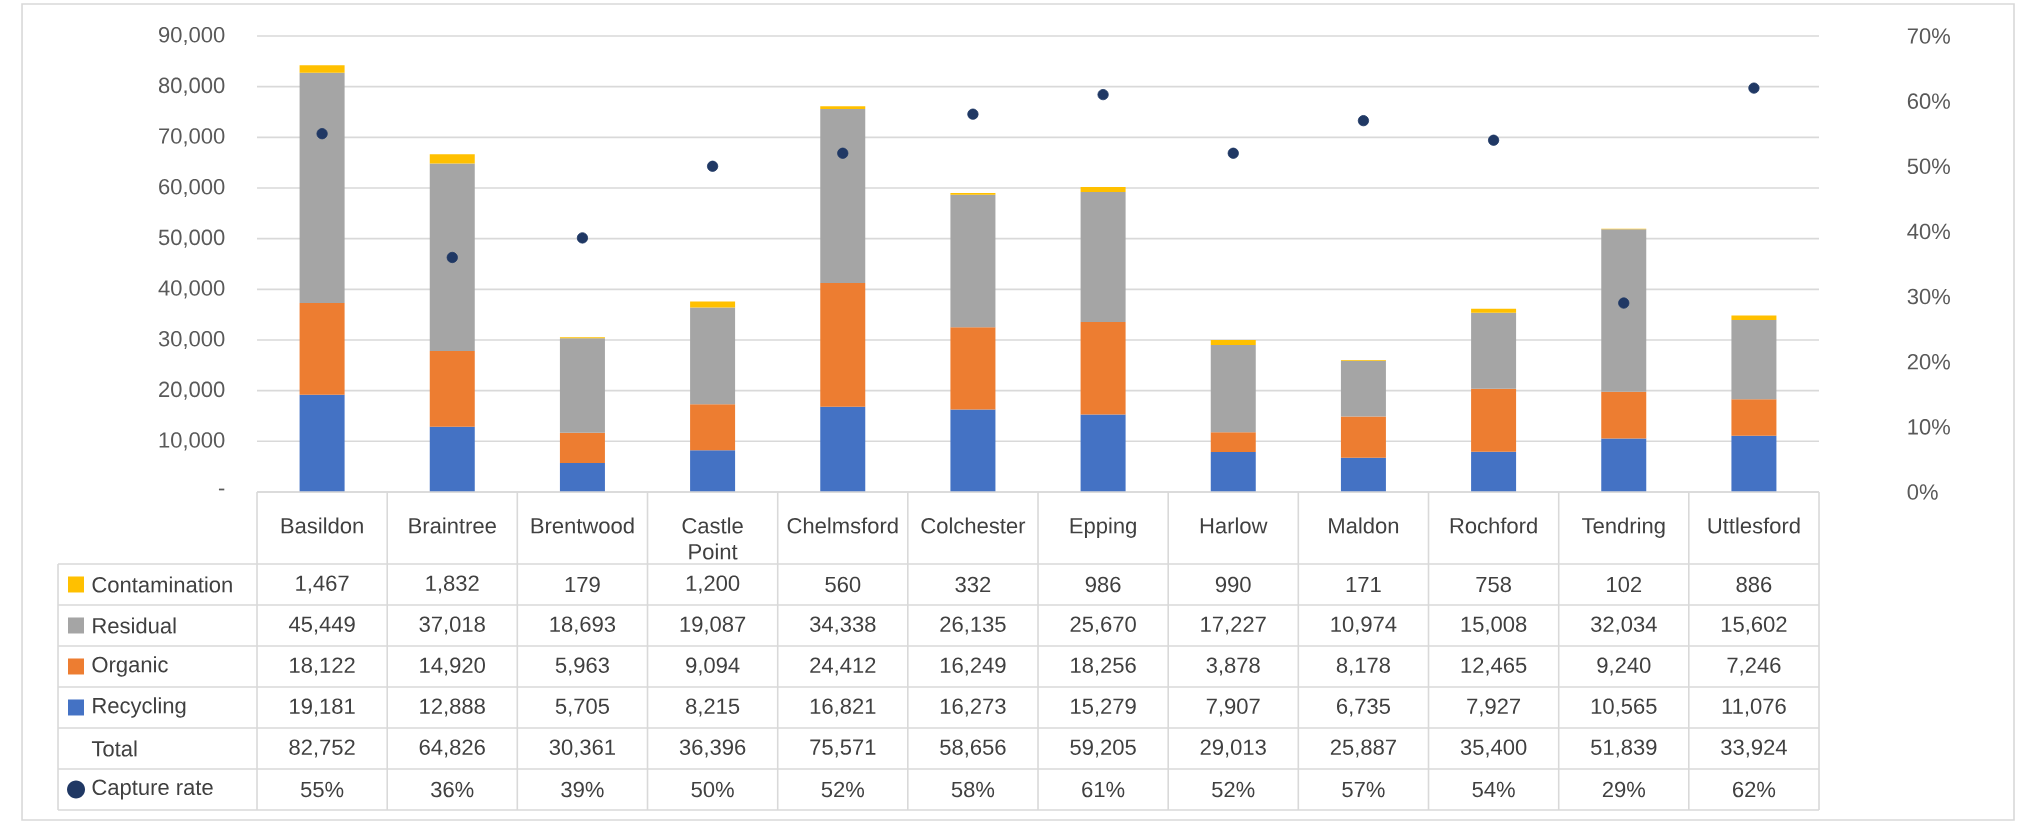  What do you see at coordinates (192, 36) in the screenshot?
I see `y-tick-label: 90,000` at bounding box center [192, 36].